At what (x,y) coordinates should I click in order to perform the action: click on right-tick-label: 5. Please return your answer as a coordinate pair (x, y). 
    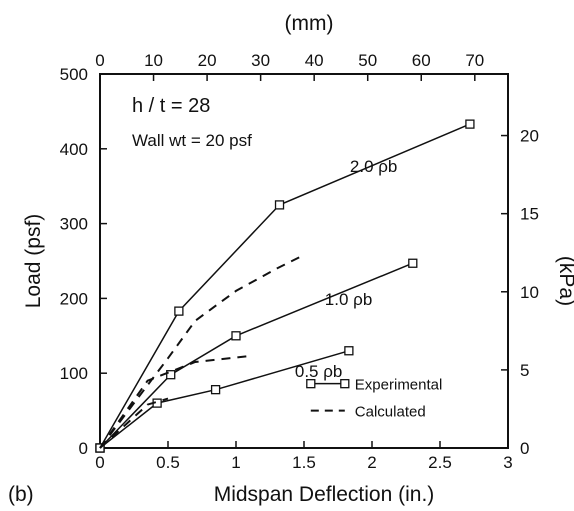
    Looking at the image, I should click on (524, 370).